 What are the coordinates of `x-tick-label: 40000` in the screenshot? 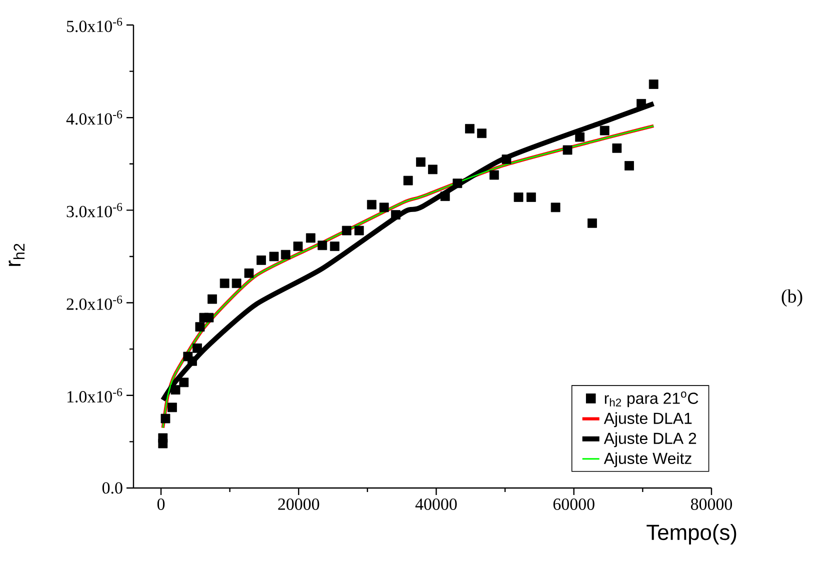 It's located at (436, 504).